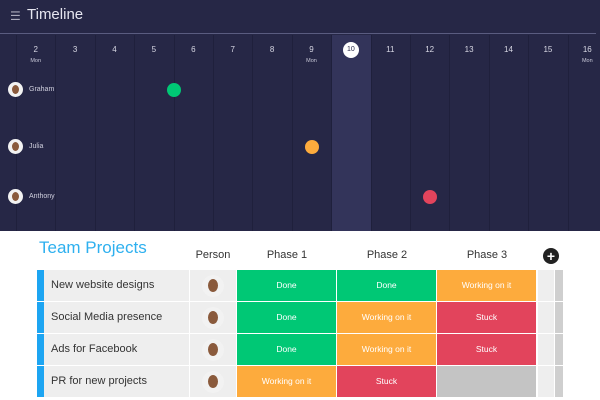  What do you see at coordinates (93, 247) in the screenshot?
I see `board-title: Team Projects` at bounding box center [93, 247].